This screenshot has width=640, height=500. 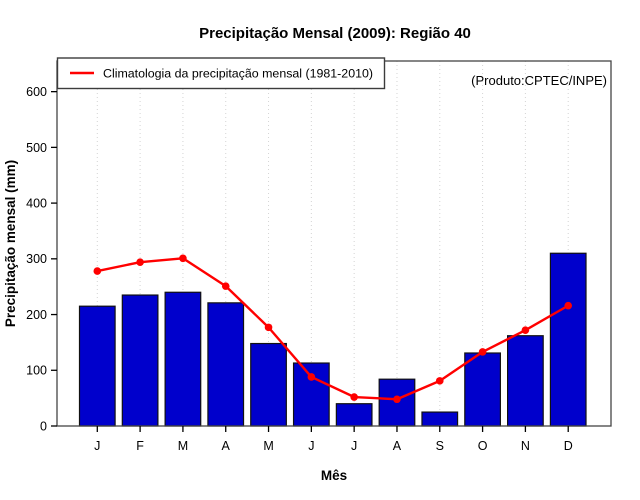 What do you see at coordinates (36, 259) in the screenshot?
I see `y-tick-label: 300` at bounding box center [36, 259].